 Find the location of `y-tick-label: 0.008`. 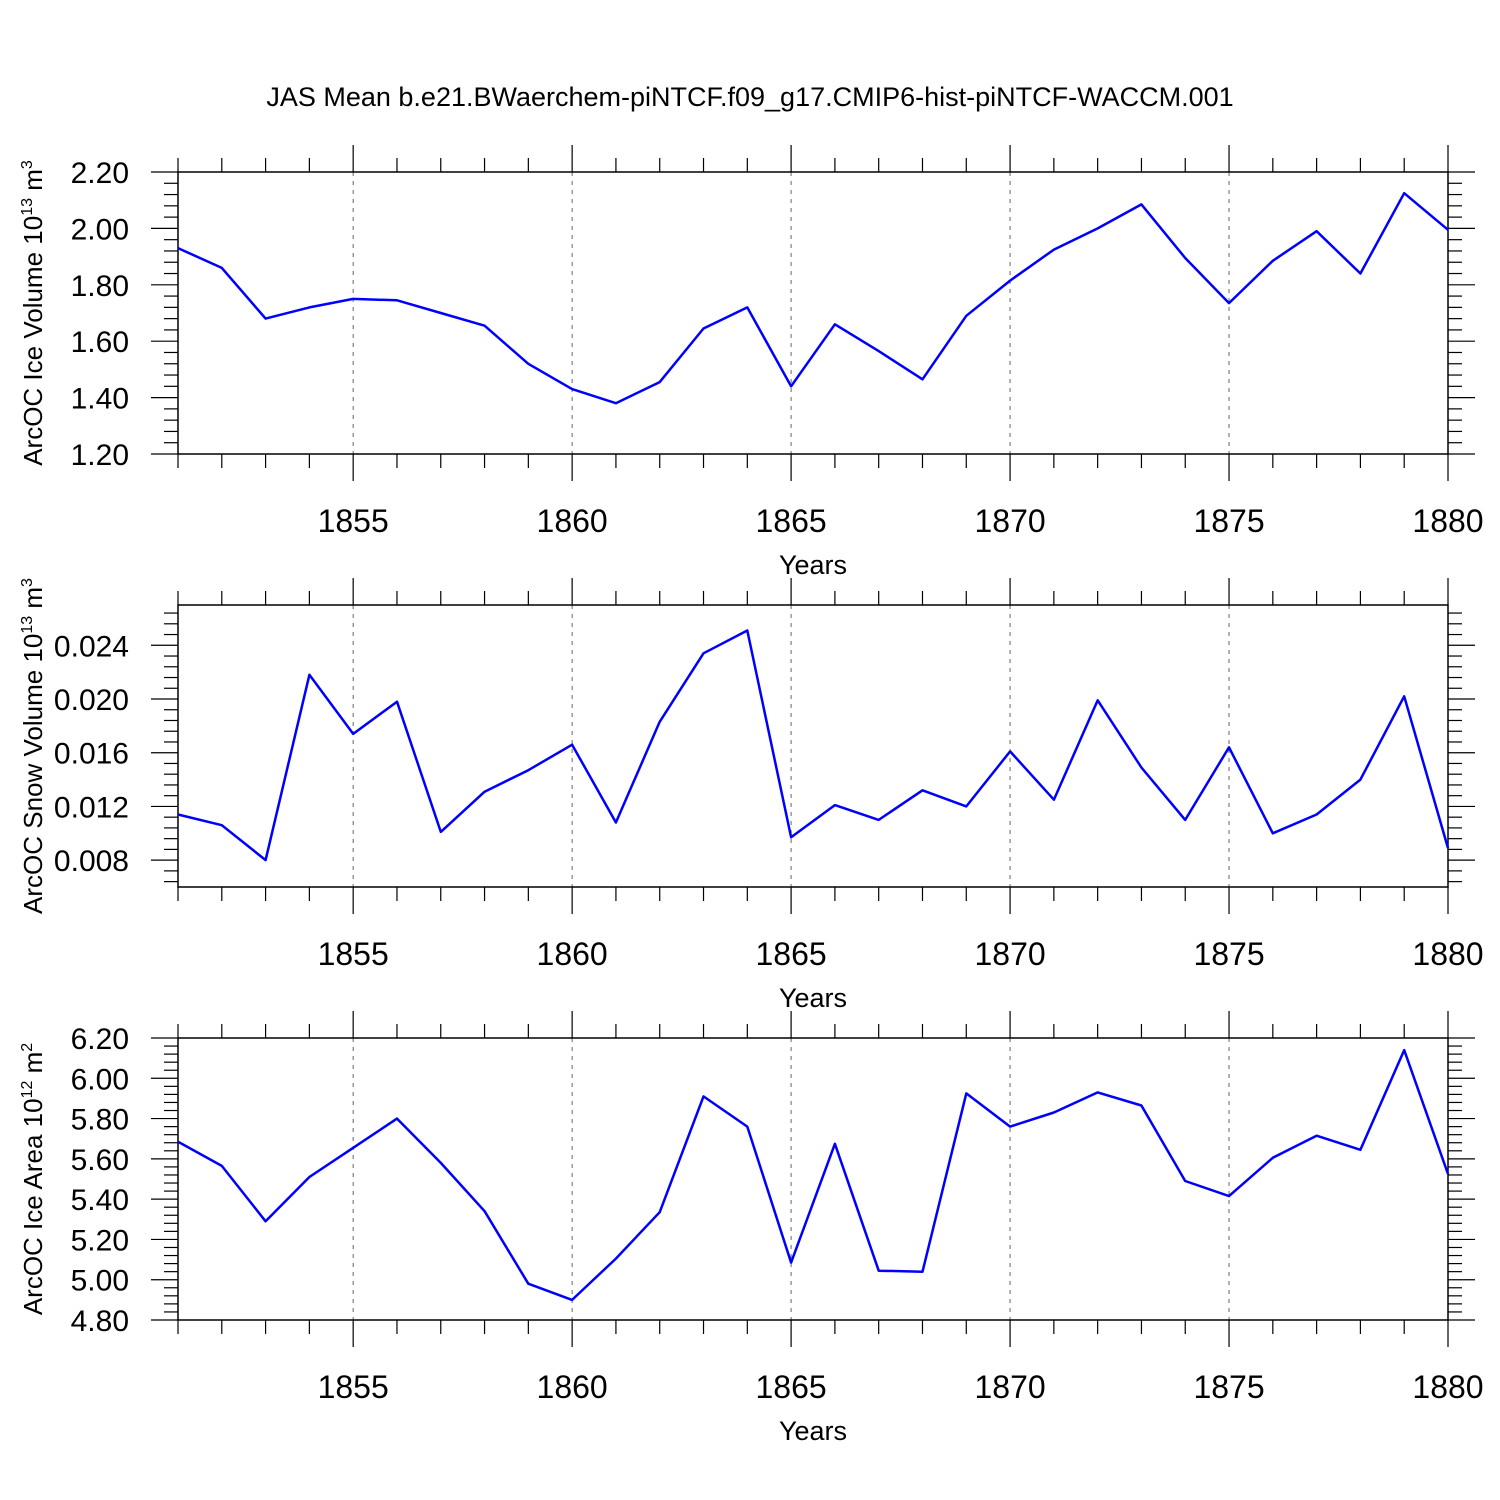

y-tick-label: 0.008 is located at coordinates (91, 861).